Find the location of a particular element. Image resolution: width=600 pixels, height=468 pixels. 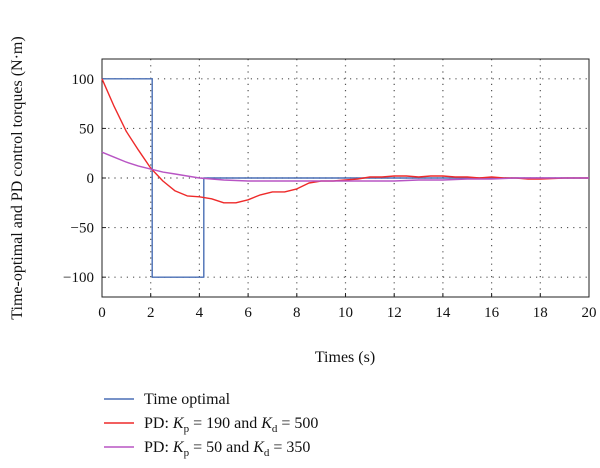

x-tick-label: 18 is located at coordinates (540, 313).